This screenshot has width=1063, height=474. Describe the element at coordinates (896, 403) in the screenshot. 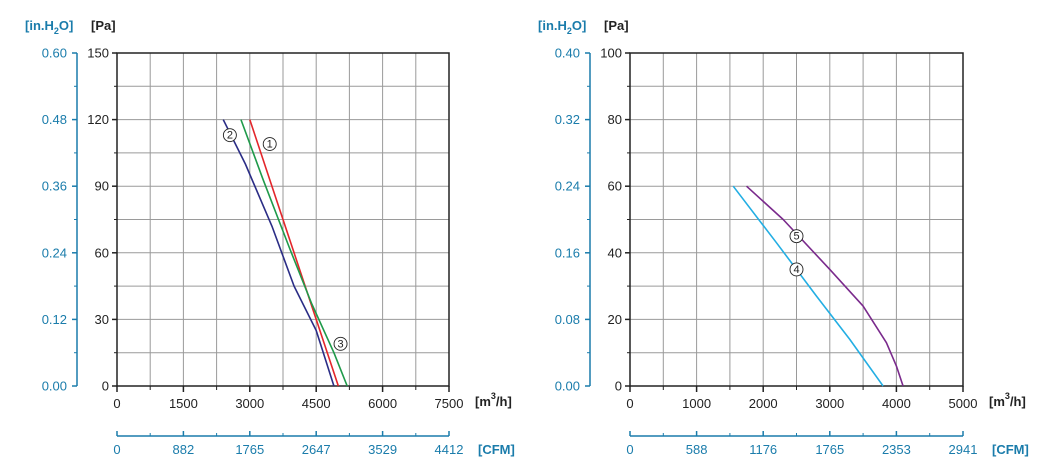

I see `chart2-x-tick-label: 4000` at that location.